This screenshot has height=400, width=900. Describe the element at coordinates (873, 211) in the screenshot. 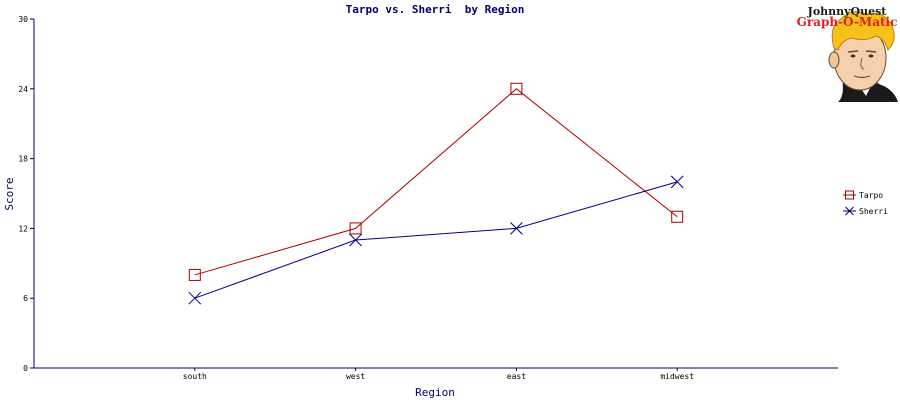

I see `legend-label-sherri: Sherri` at that location.